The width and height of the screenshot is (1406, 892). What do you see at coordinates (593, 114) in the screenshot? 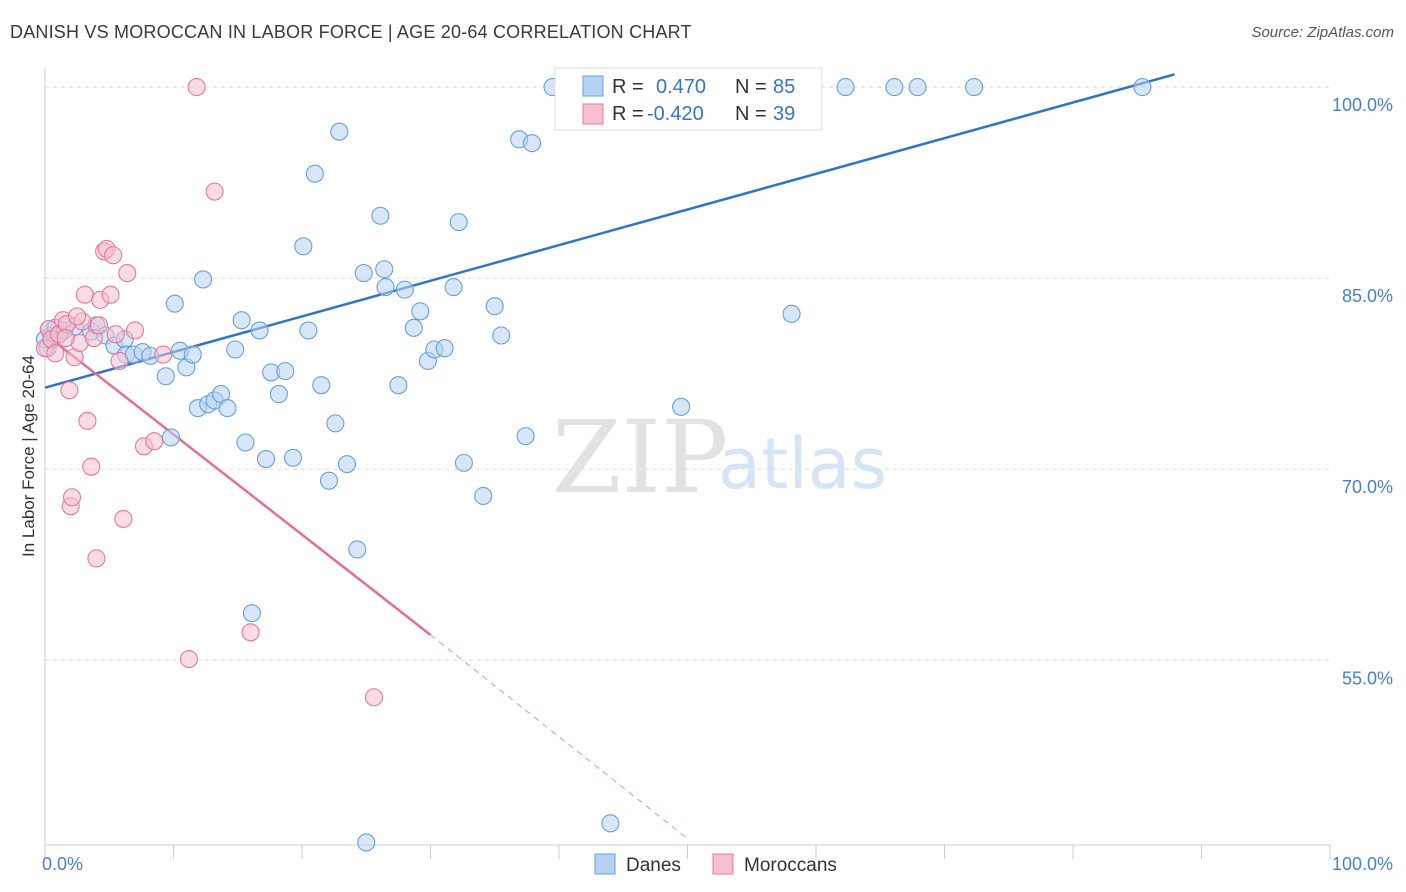
I see `legend-swatch-moroccans` at bounding box center [593, 114].